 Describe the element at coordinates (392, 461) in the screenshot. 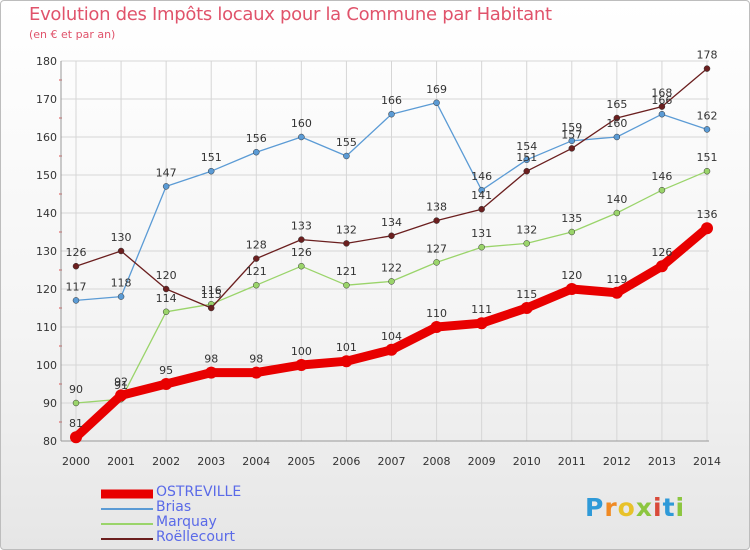

I see `x-tick-label: 2007` at that location.